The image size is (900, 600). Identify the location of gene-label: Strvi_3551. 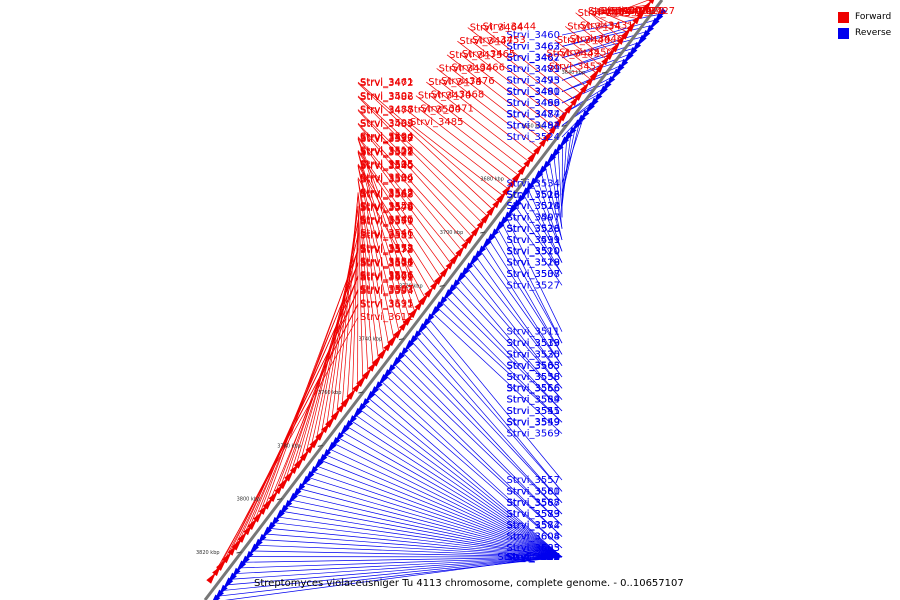
(387, 234).